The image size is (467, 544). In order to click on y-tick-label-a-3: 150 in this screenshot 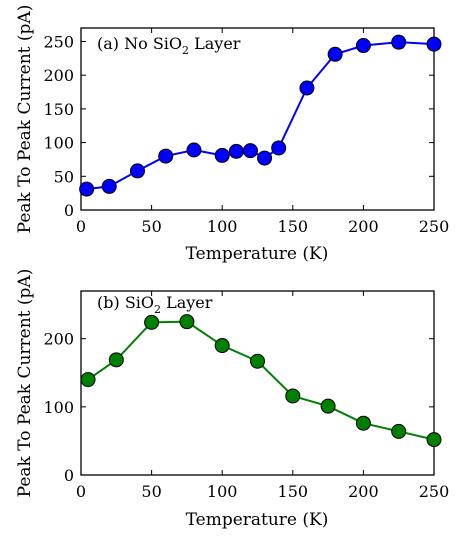, I will do `click(58, 109)`.